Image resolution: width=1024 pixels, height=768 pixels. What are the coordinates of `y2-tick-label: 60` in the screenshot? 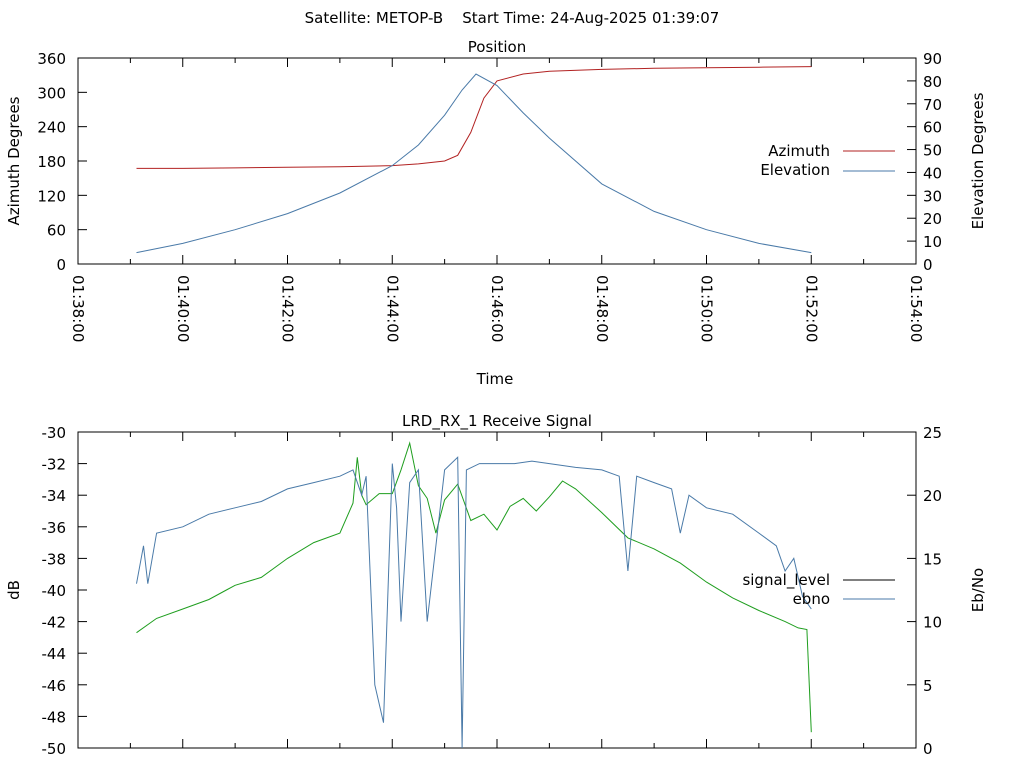 It's located at (932, 128).